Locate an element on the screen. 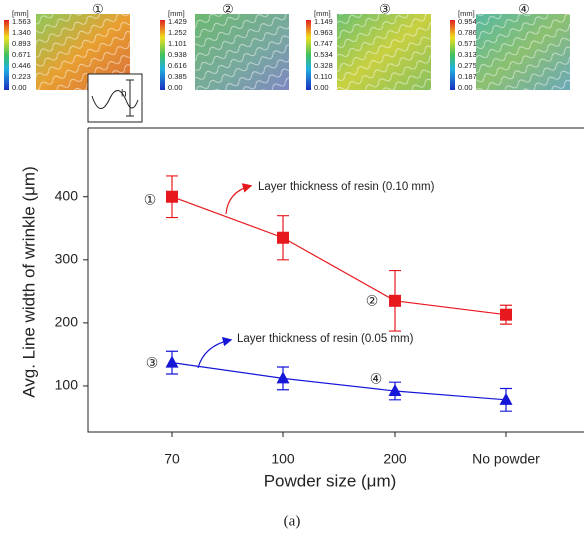 Image resolution: width=584 pixels, height=536 pixels. profile-diagram: h is located at coordinates (115, 98).